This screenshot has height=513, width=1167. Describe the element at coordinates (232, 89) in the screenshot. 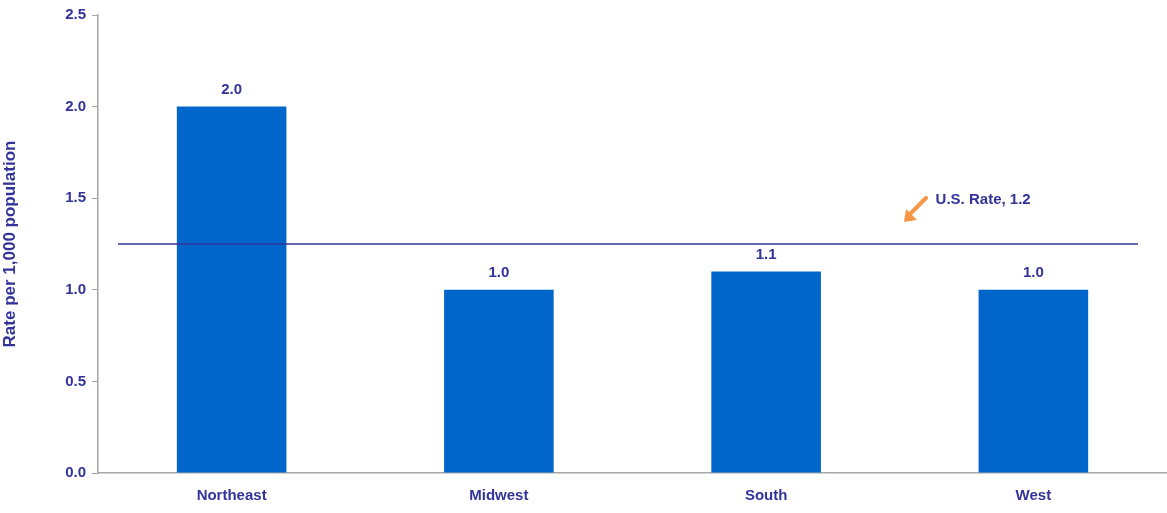

I see `data-label: 2.0` at that location.